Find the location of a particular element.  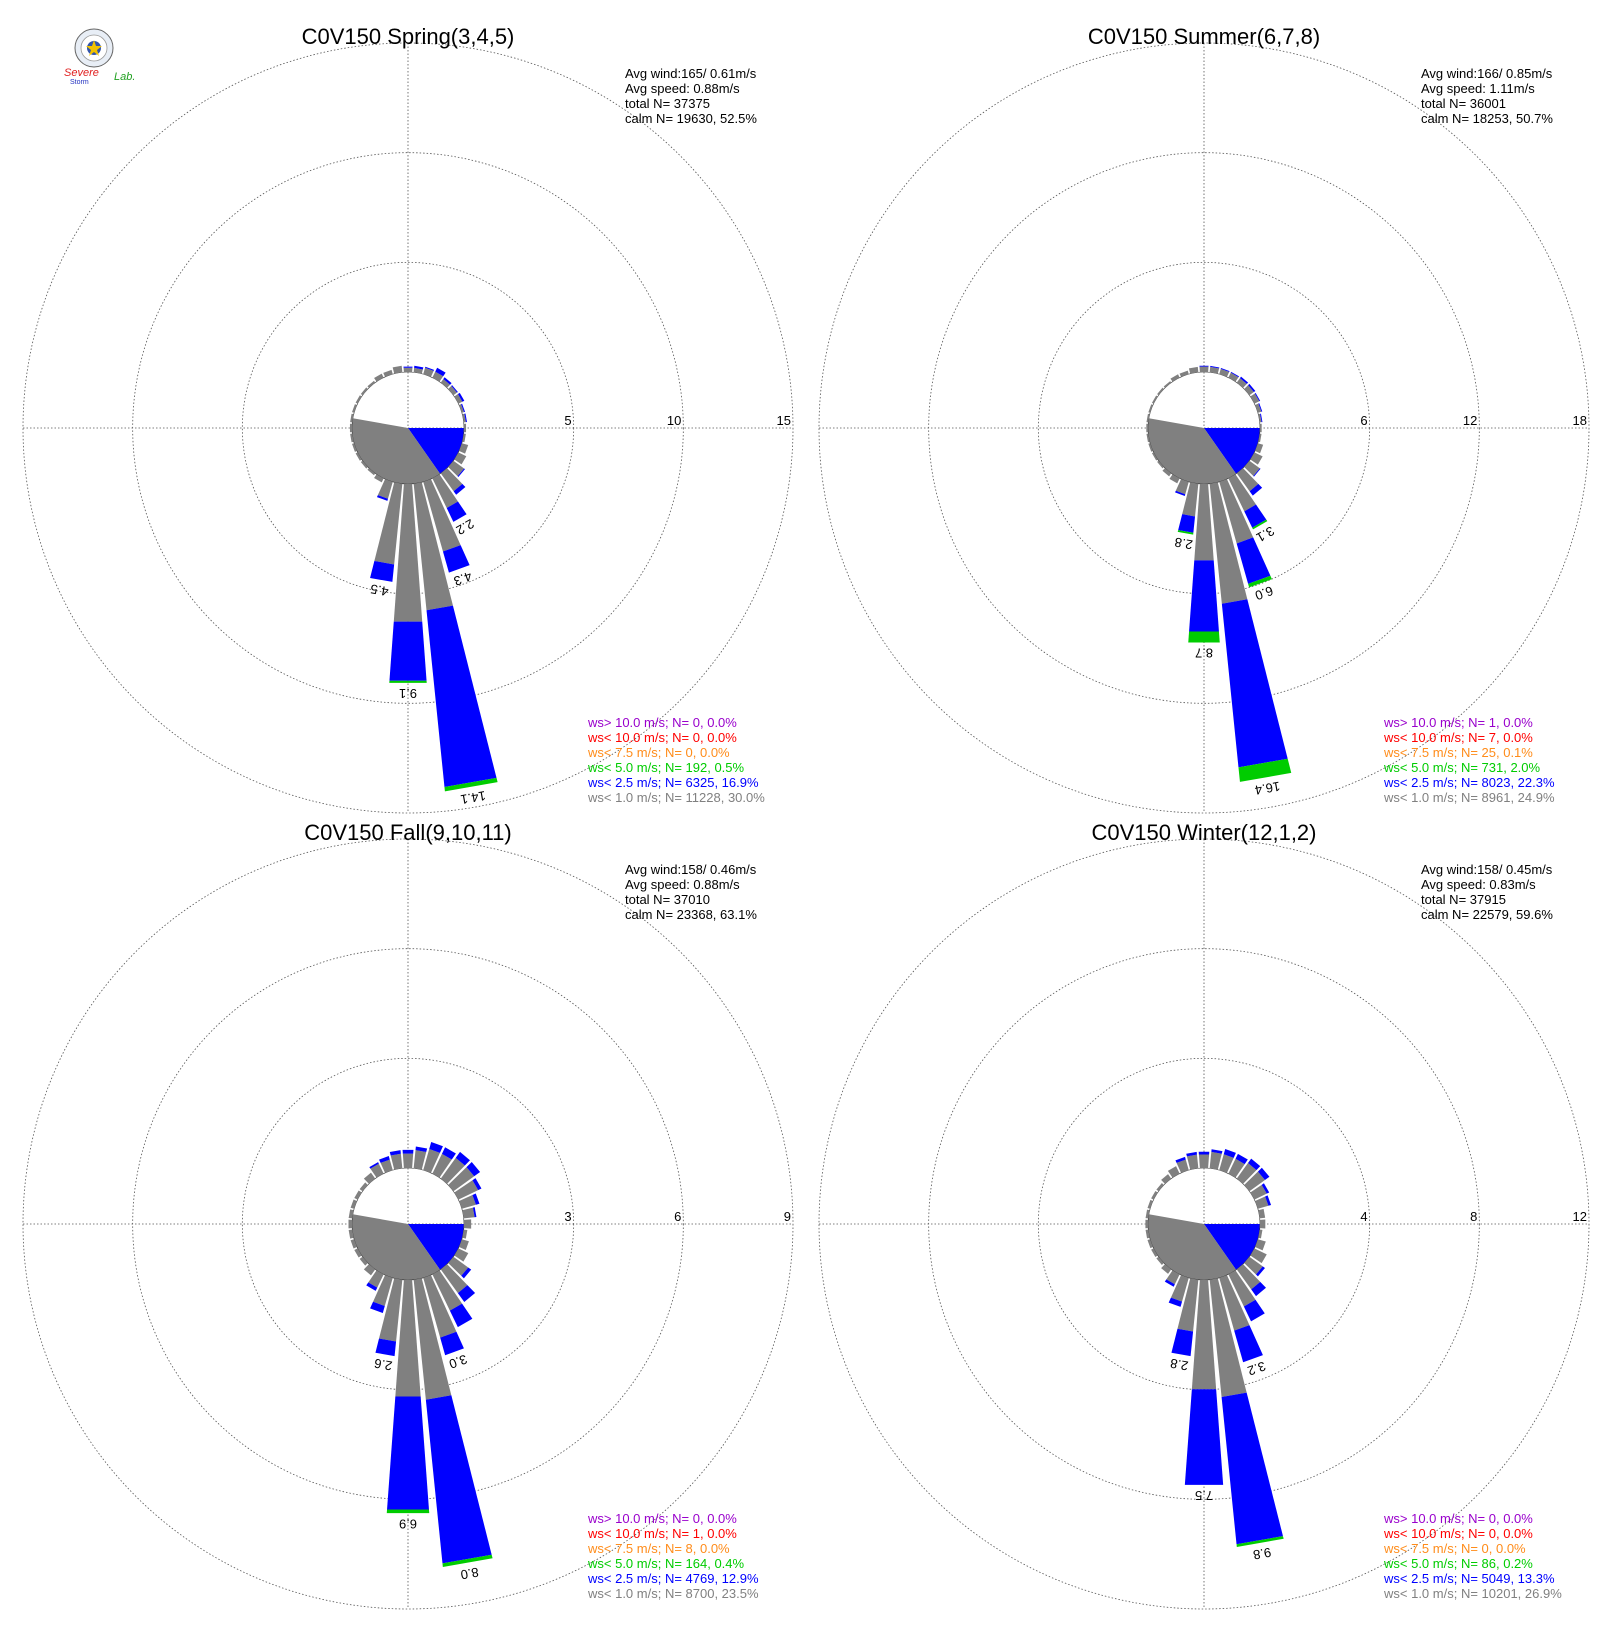

legend-entry-c4: ws< 7.5 m/s; N= 25, 0.1% is located at coordinates (1458, 752).